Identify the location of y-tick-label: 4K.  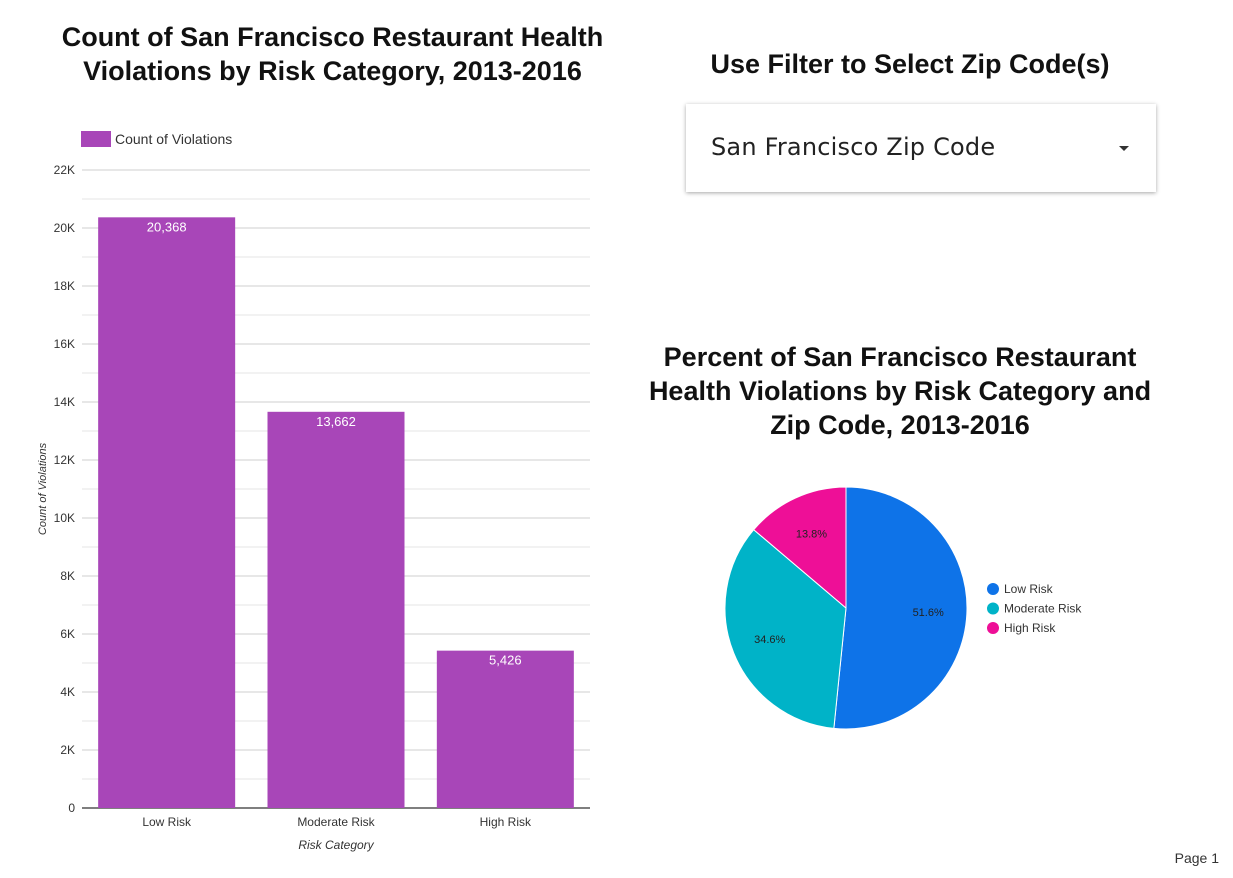
(67, 692).